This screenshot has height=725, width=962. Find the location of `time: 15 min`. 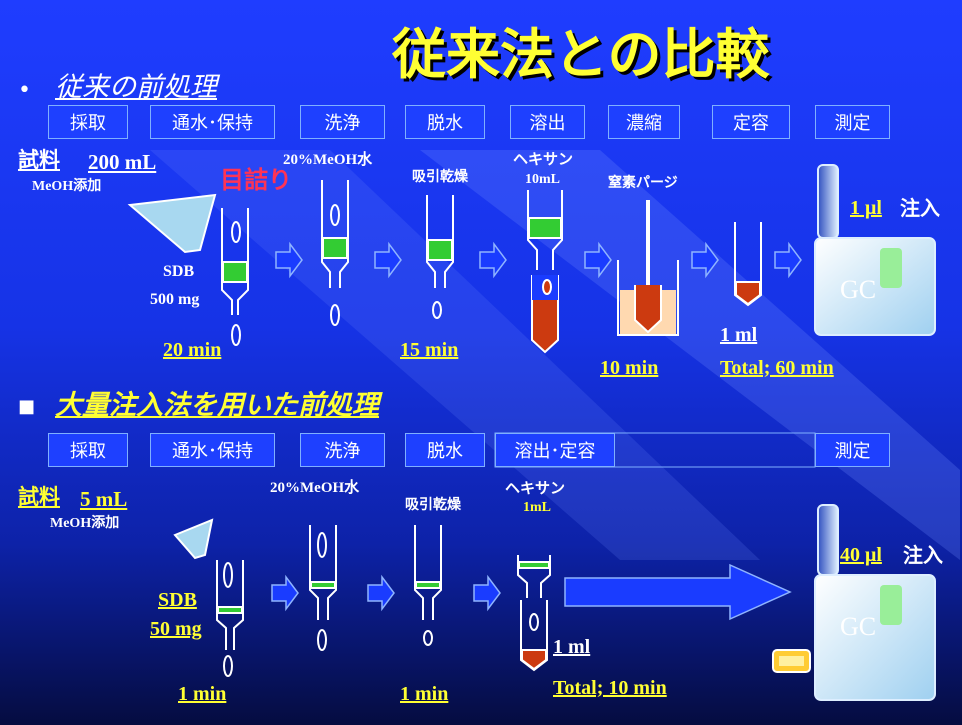

time: 15 min is located at coordinates (429, 350).